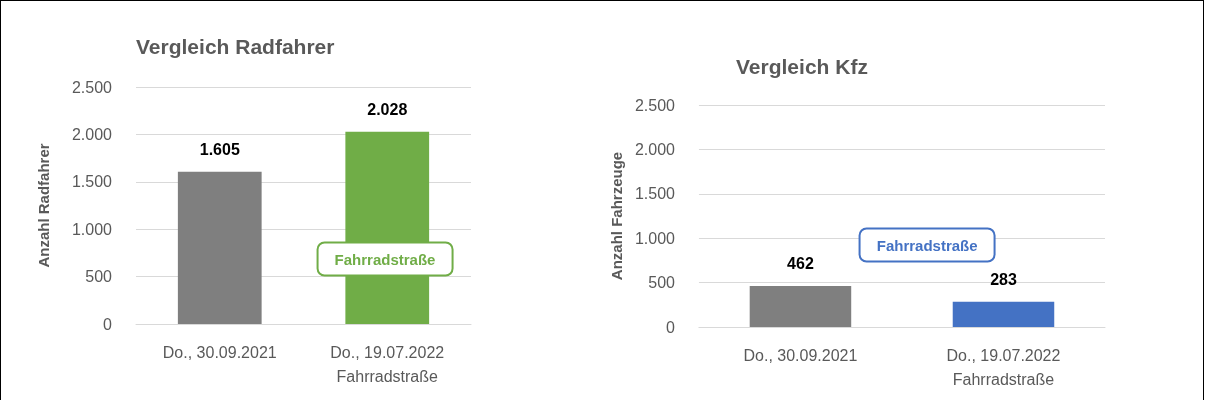  What do you see at coordinates (1003, 280) in the screenshot?
I see `data-label: 283` at bounding box center [1003, 280].